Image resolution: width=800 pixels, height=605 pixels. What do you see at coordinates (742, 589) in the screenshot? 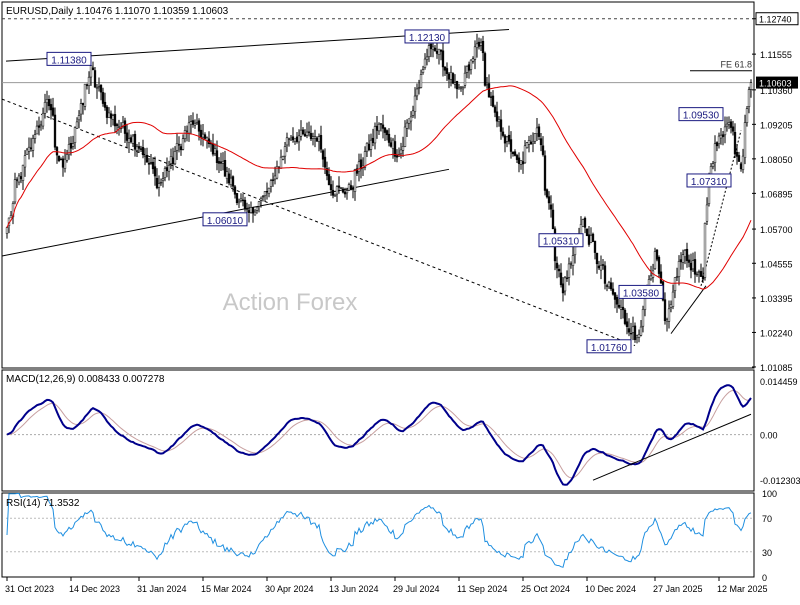
I see `date-axis-label: 12 Mar 2025` at bounding box center [742, 589].